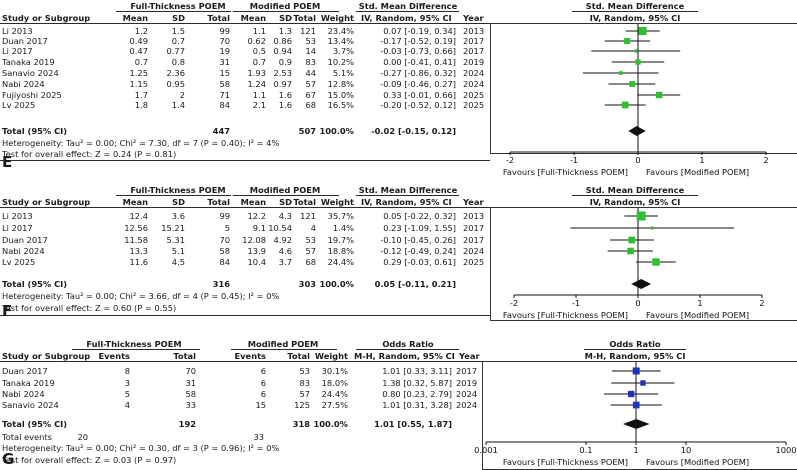  I want to click on x-tick-label: 10, so click(686, 450).